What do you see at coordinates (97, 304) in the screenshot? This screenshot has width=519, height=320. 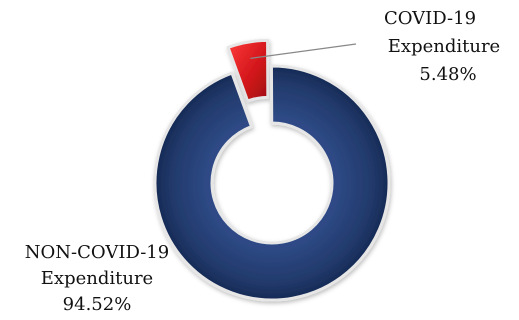 I see `non-covid-label-percent: 94.52%` at bounding box center [97, 304].